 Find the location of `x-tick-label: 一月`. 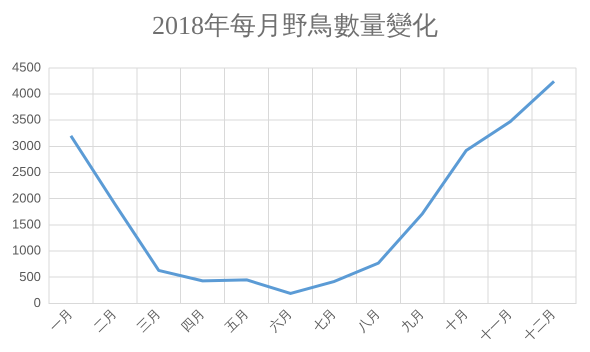

x-tick-label: 一月 is located at coordinates (61, 321).